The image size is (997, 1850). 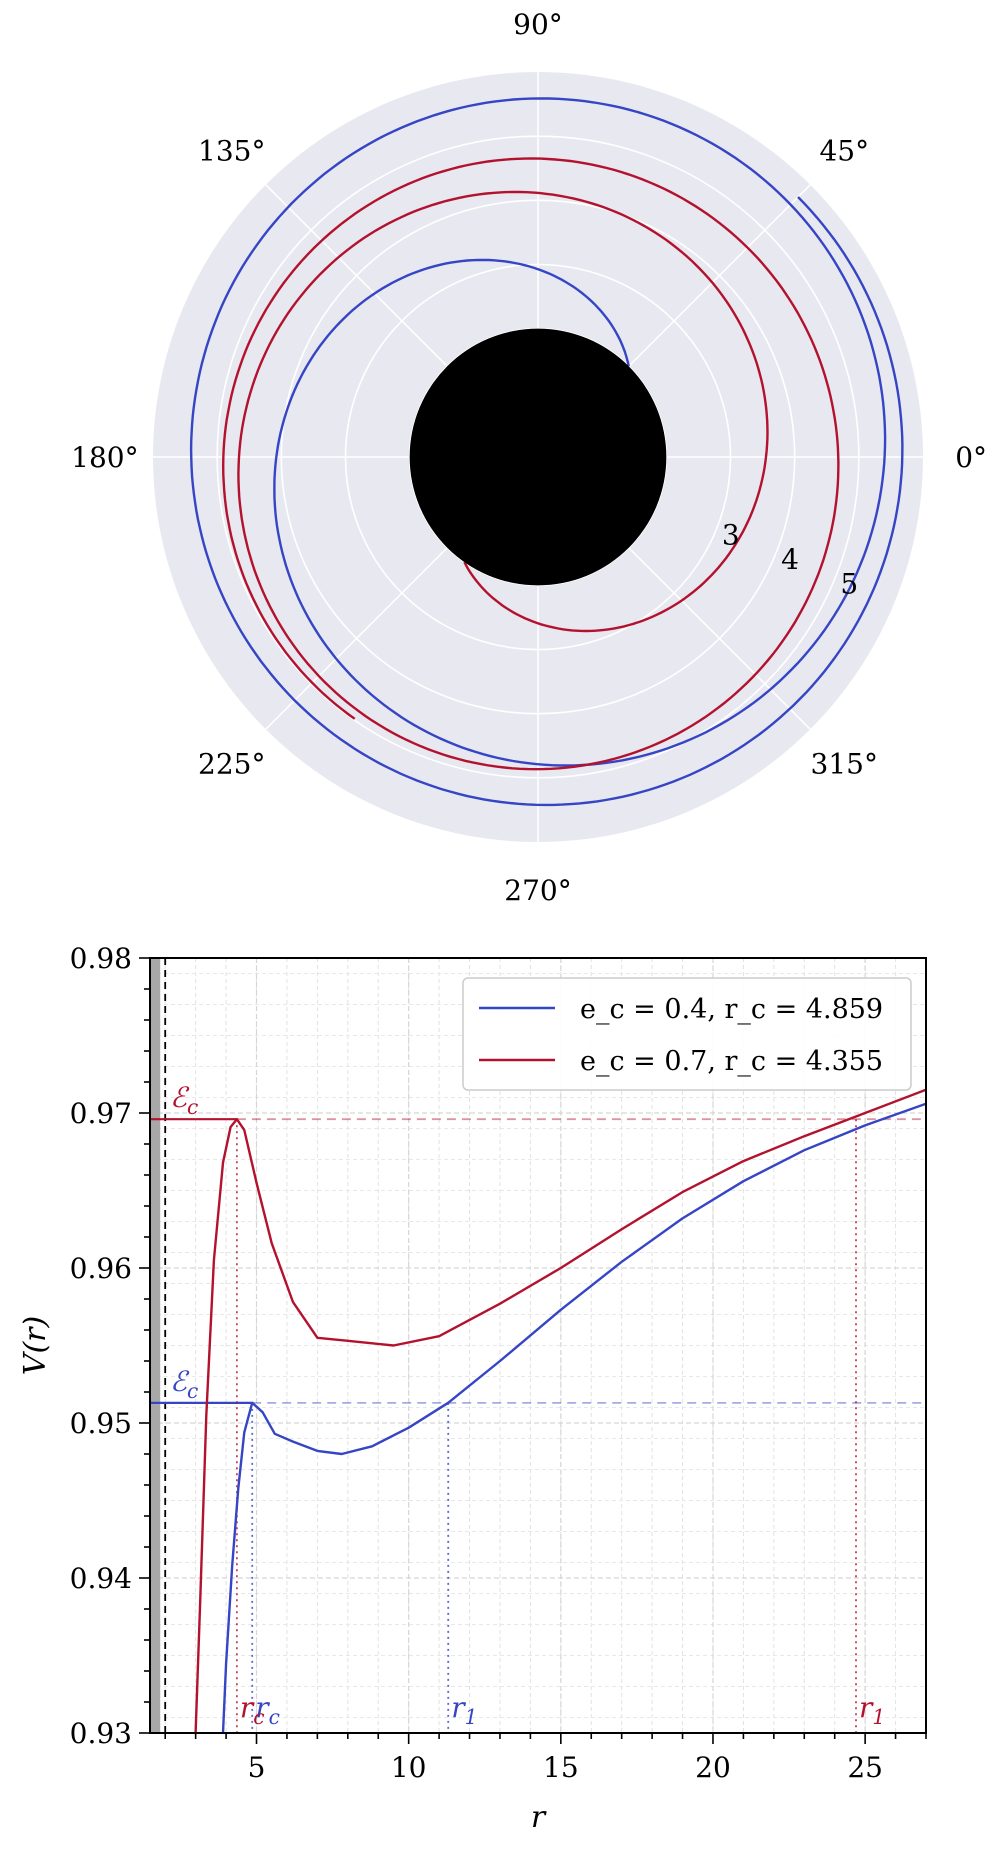 I want to click on angle-tick-label: 135°, so click(x=231, y=151).